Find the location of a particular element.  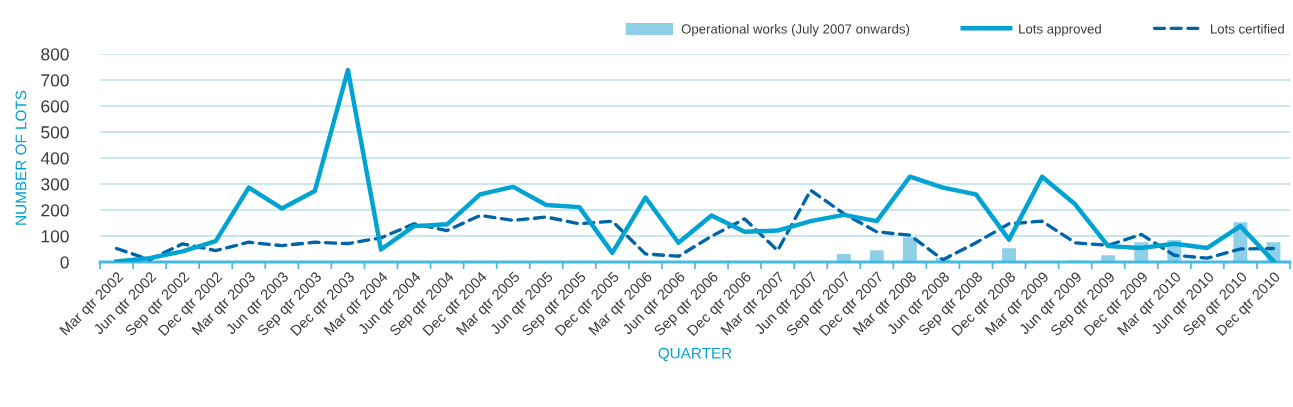

y-tick-label: 800 is located at coordinates (55, 54).